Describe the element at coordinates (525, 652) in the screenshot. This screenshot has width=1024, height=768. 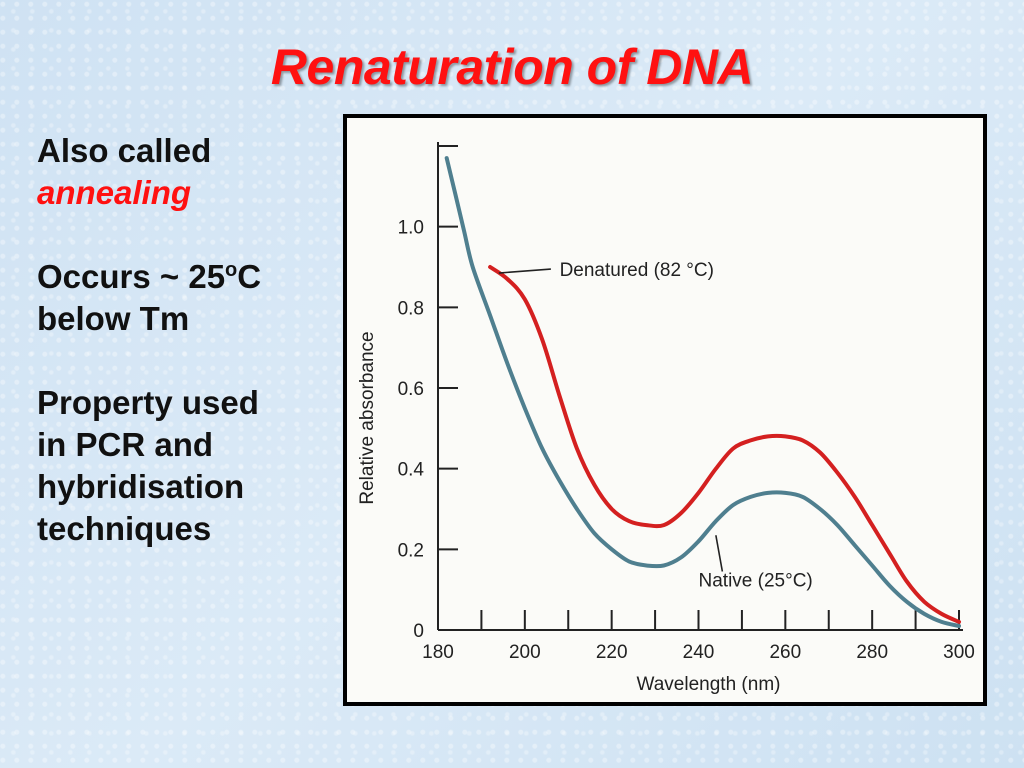
I see `x-tick-label: 200` at that location.